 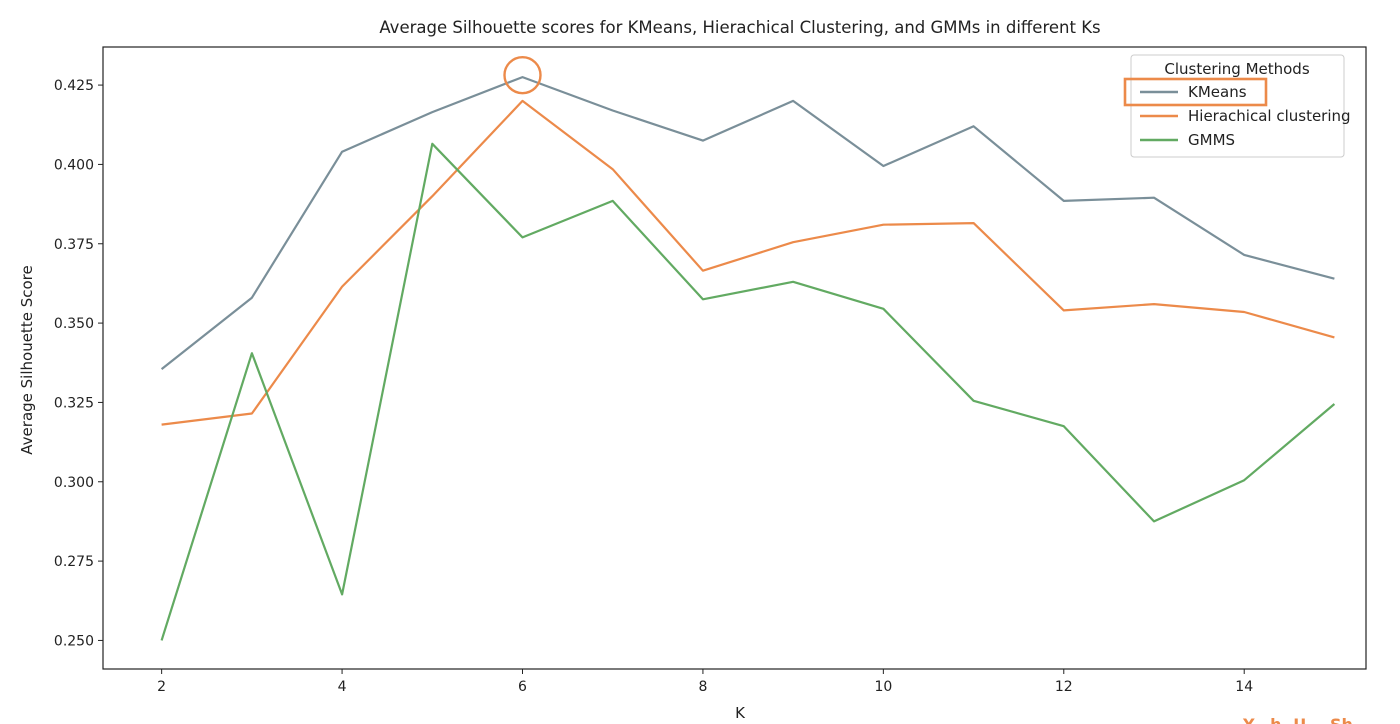 I want to click on y-tick-label: 0.300, so click(x=74, y=483).